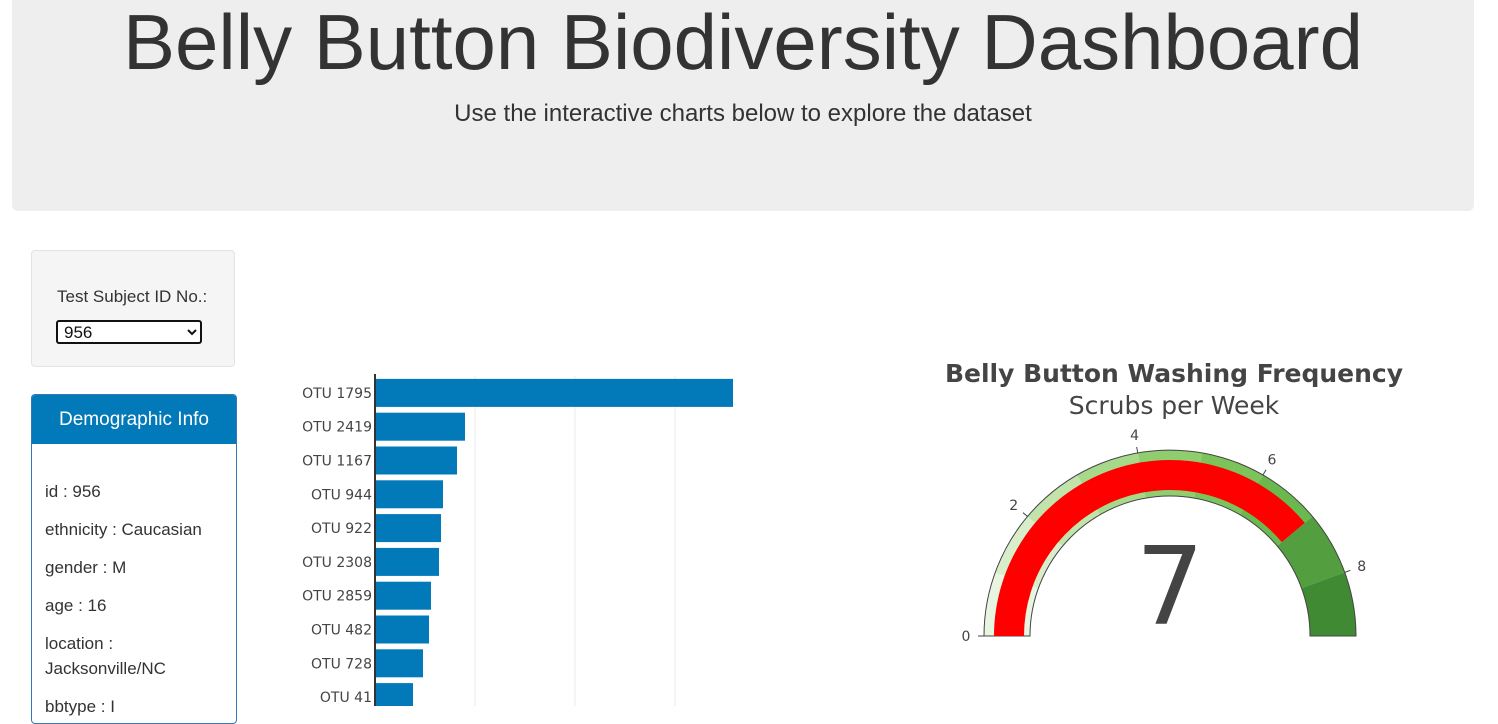  Describe the element at coordinates (129, 332) in the screenshot. I see `subject-id-select: 956` at that location.